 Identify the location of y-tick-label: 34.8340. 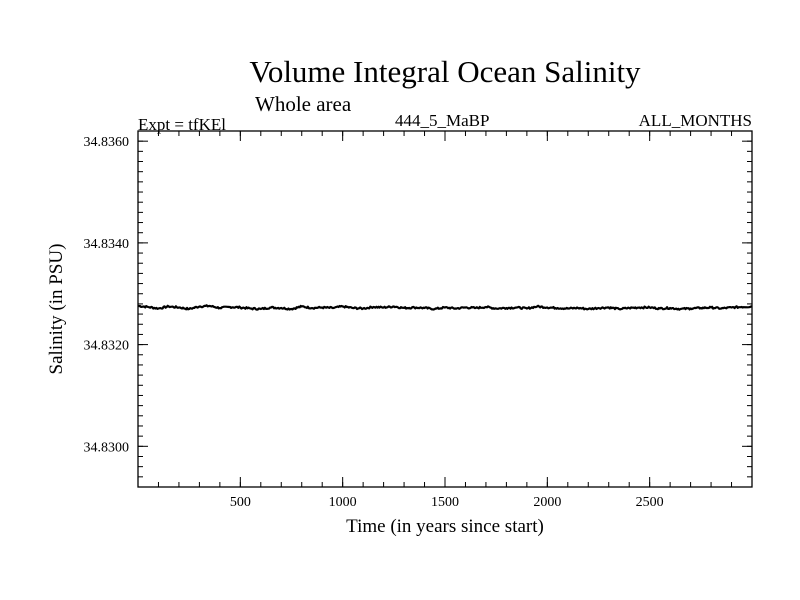
(107, 244).